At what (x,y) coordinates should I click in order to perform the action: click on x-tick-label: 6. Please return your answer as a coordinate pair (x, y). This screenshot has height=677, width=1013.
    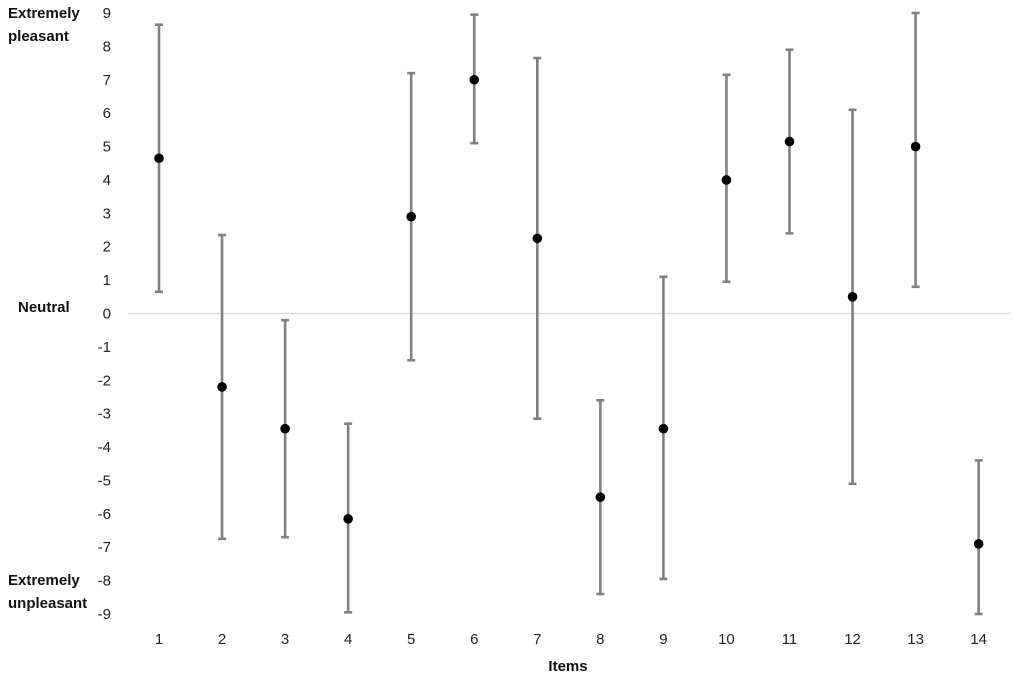
    Looking at the image, I should click on (474, 639).